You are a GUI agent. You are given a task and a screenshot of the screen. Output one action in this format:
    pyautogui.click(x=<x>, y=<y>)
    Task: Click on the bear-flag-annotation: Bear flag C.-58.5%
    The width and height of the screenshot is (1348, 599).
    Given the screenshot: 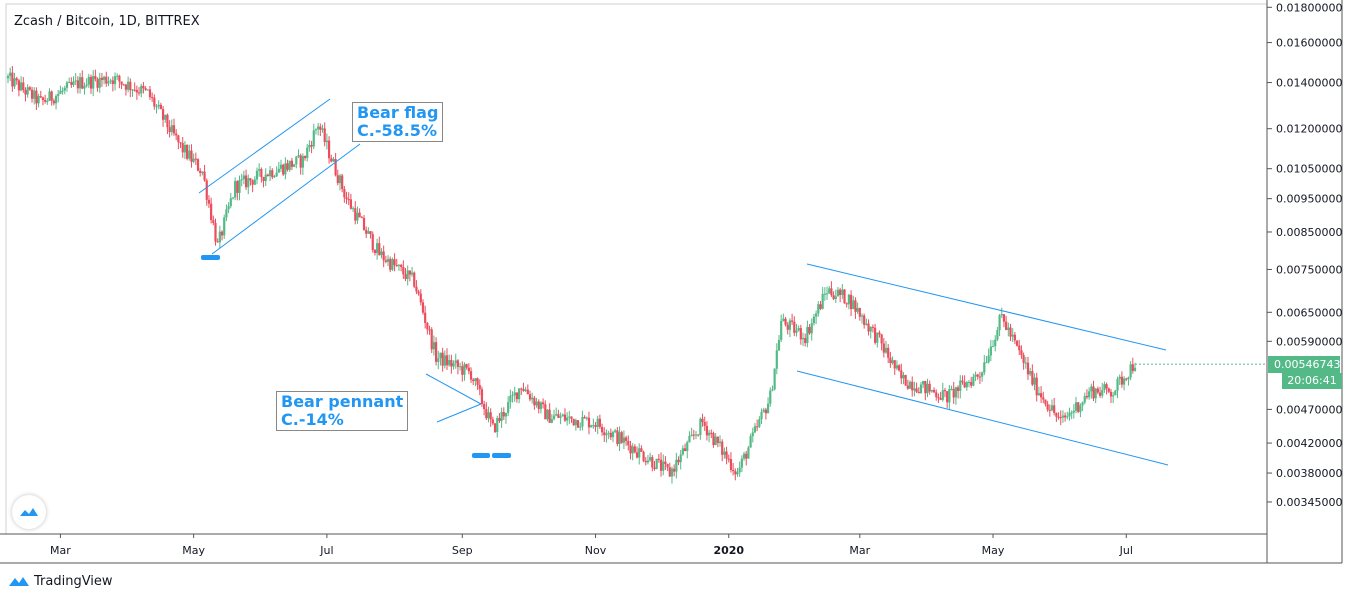 What is the action you would take?
    pyautogui.click(x=398, y=122)
    